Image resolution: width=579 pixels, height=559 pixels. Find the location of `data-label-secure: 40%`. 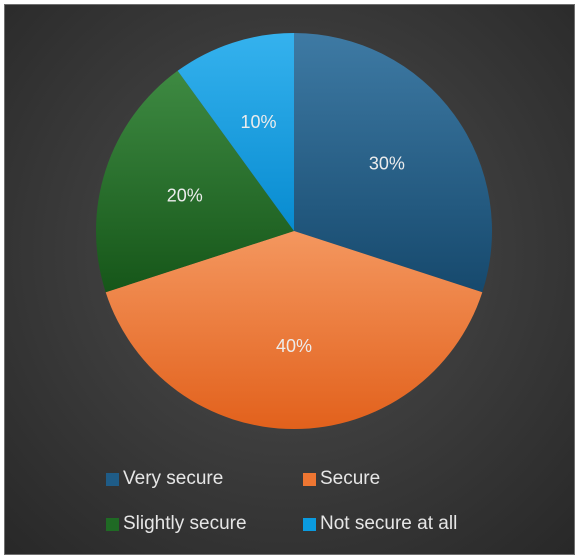

data-label-secure: 40% is located at coordinates (294, 346).